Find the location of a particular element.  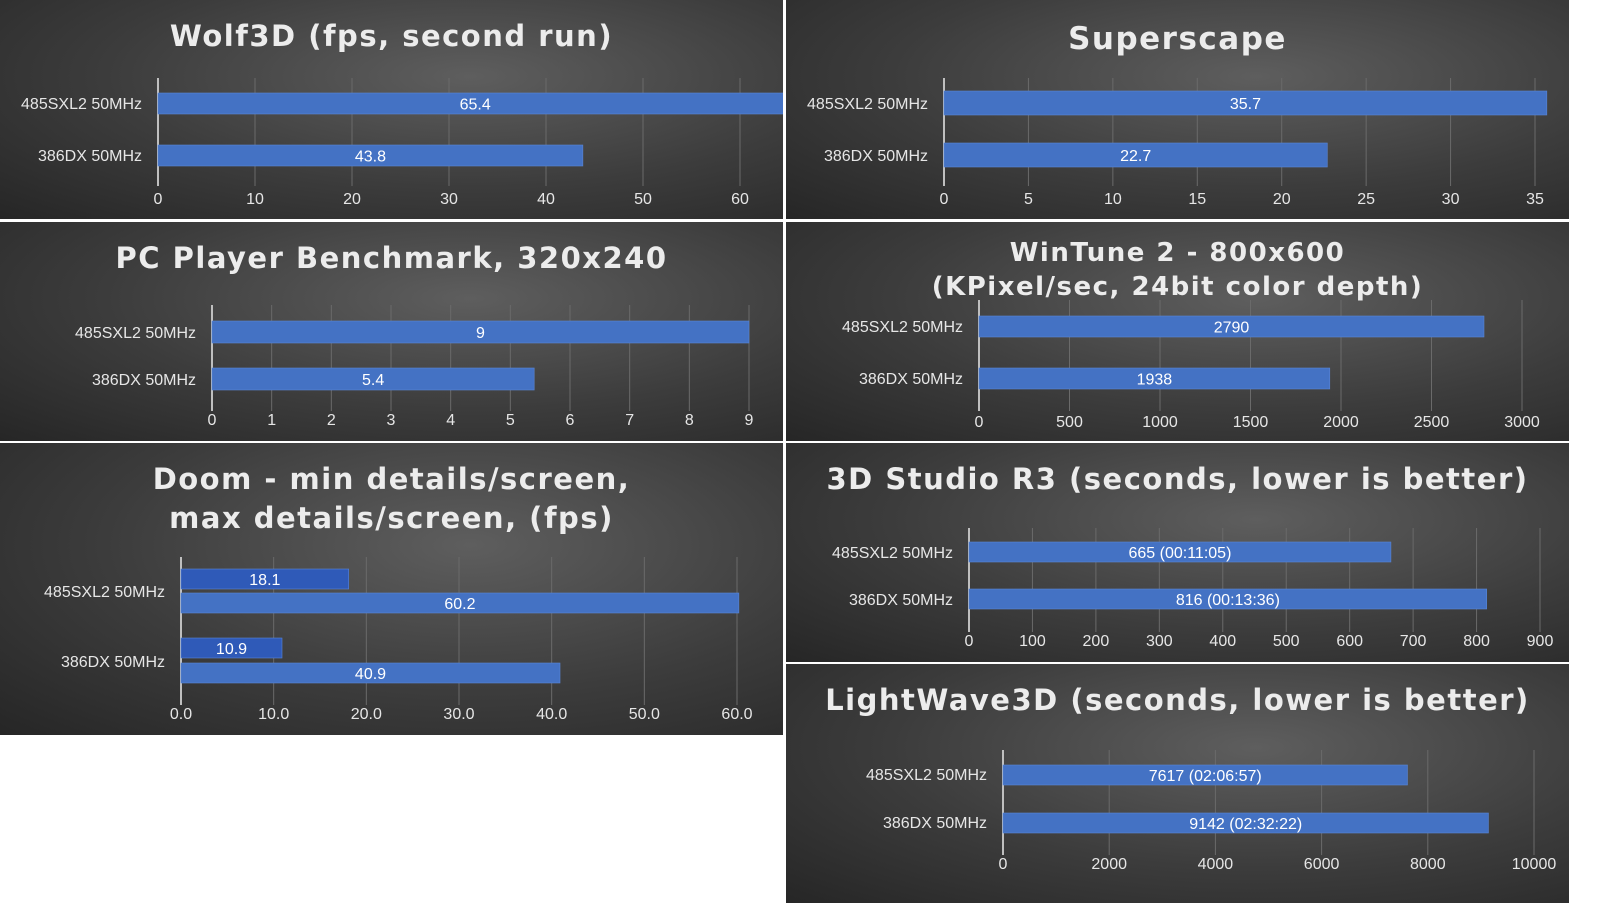

x-tick-label: 6000 is located at coordinates (1322, 864).